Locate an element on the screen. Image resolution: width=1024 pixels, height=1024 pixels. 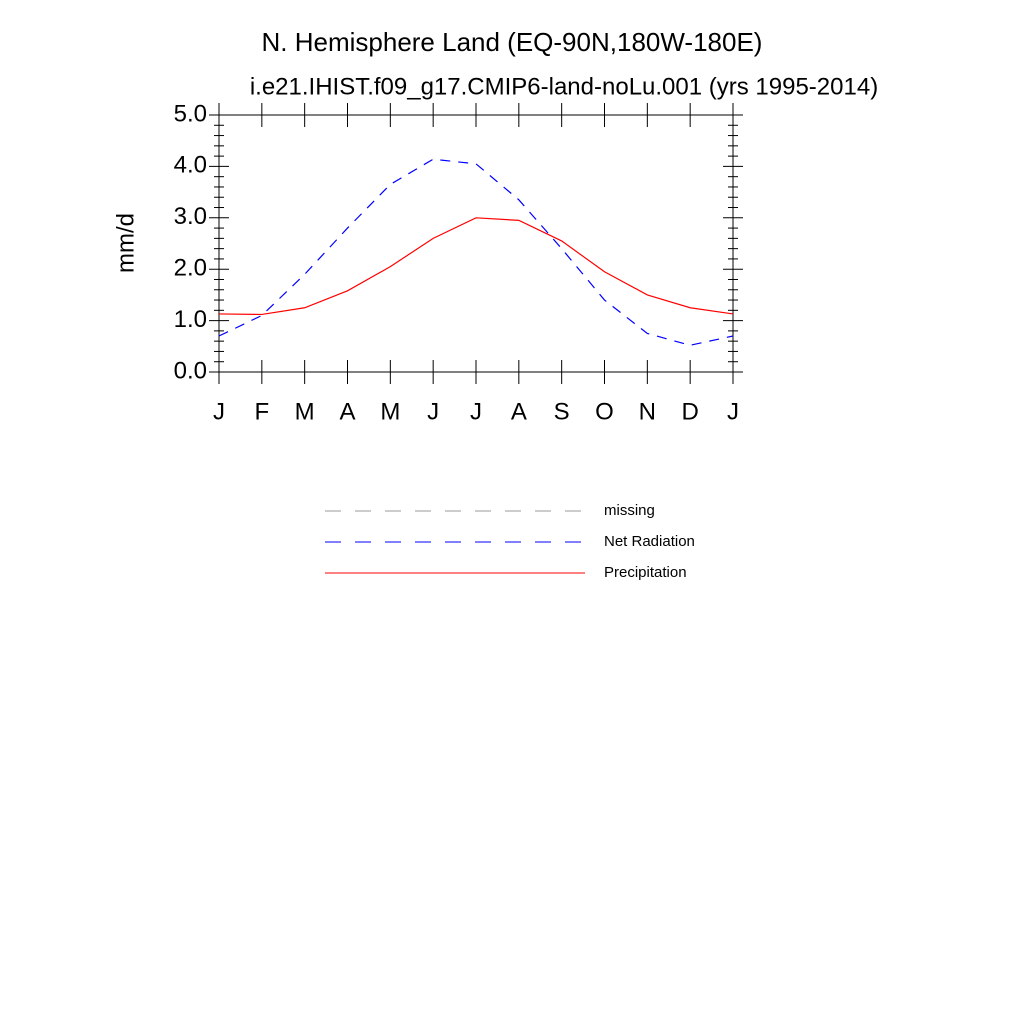
chart-title: N. Hemisphere Land (EQ-90N,180W-180E) is located at coordinates (512, 42).